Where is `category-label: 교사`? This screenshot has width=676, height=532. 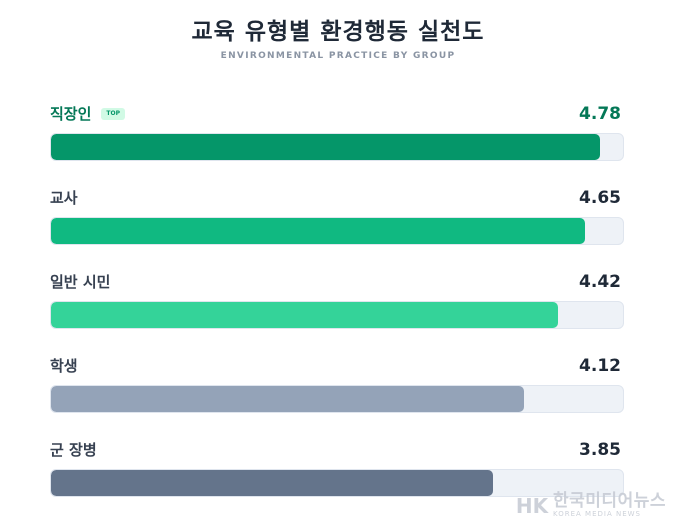 category-label: 교사 is located at coordinates (64, 198).